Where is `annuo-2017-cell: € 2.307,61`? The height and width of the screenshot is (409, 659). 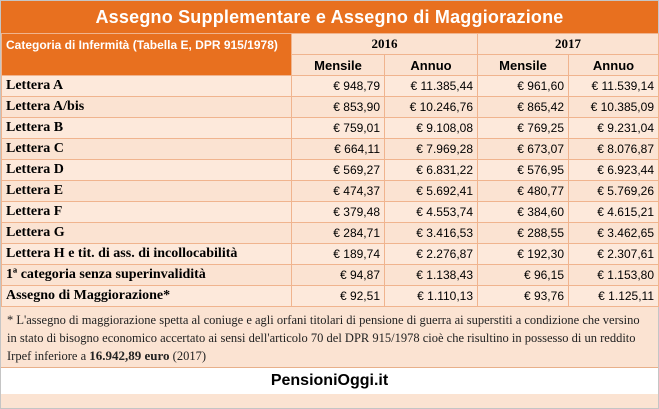 annuo-2017-cell: € 2.307,61 is located at coordinates (613, 254).